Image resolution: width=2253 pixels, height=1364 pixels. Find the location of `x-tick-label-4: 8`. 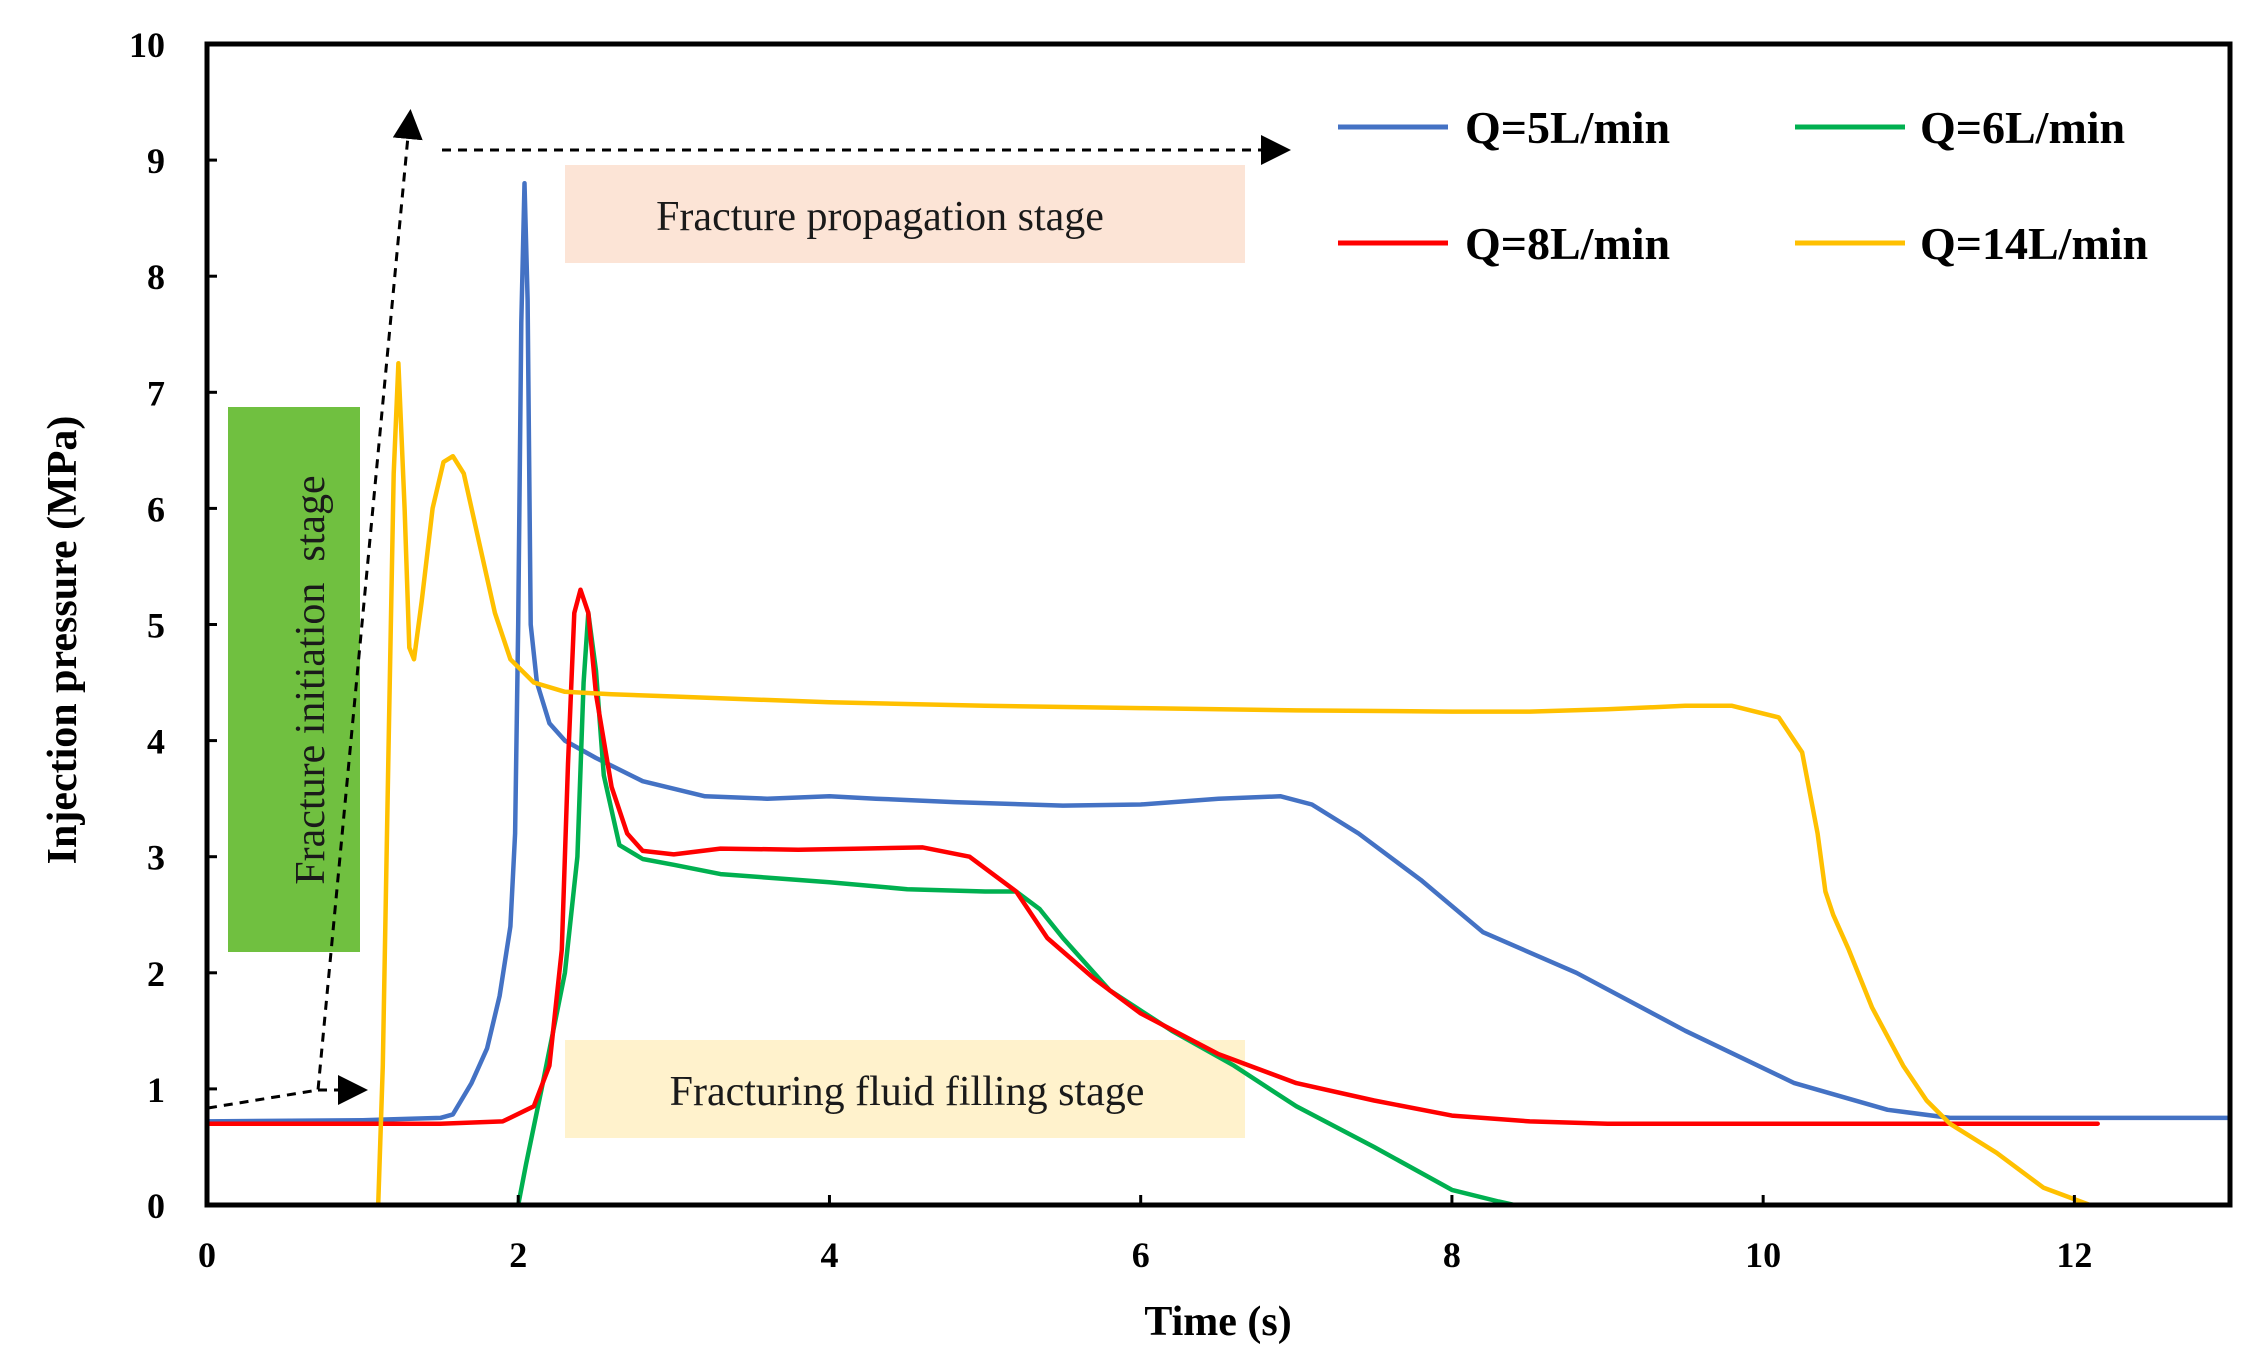

x-tick-label-4: 8 is located at coordinates (1452, 1255).